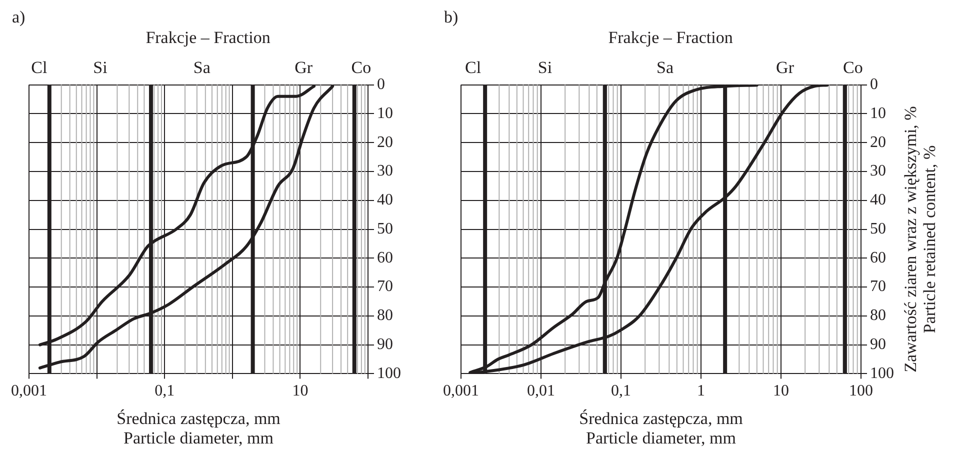 The height and width of the screenshot is (459, 953). Describe the element at coordinates (919, 239) in the screenshot. I see `y-axis-title: Zawartość ziaren wraz z większymi, % Particle retained content, %` at that location.